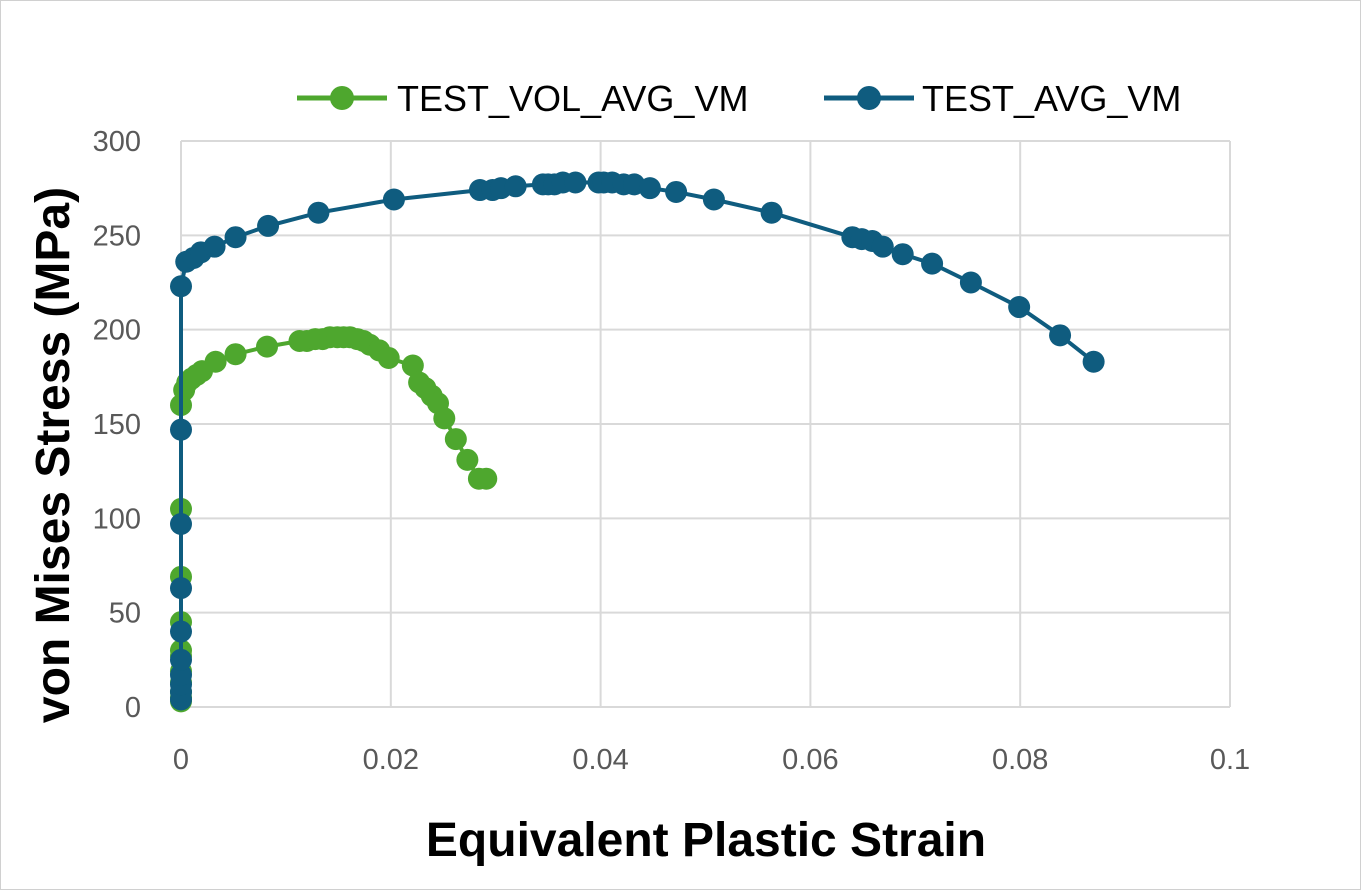  What do you see at coordinates (125, 614) in the screenshot?
I see `y-tick-label: 50` at bounding box center [125, 614].